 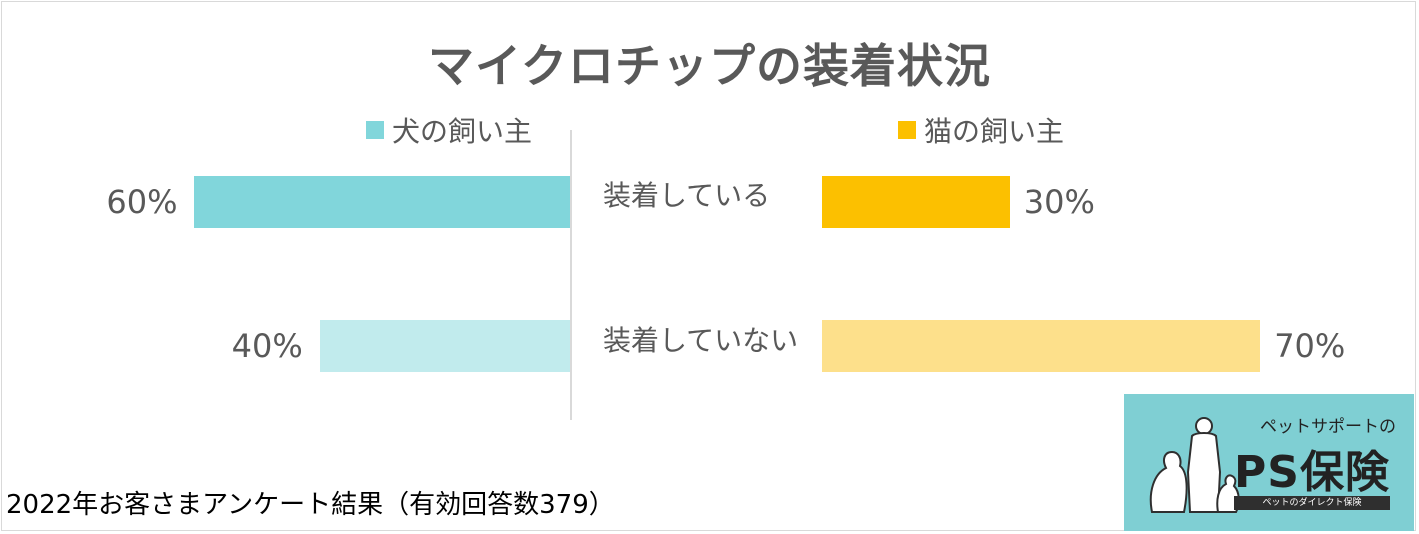 I want to click on cat-value-label-not-attached: 70%, so click(x=1310, y=346).